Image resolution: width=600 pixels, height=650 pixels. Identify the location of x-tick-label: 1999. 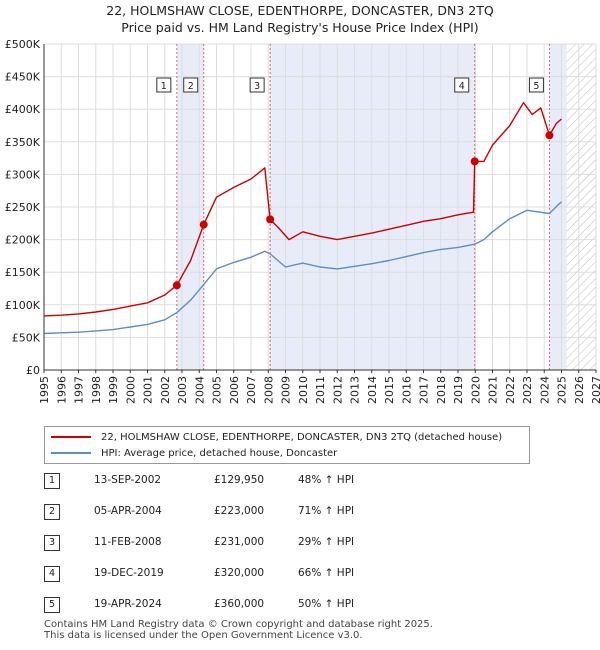
(113, 390).